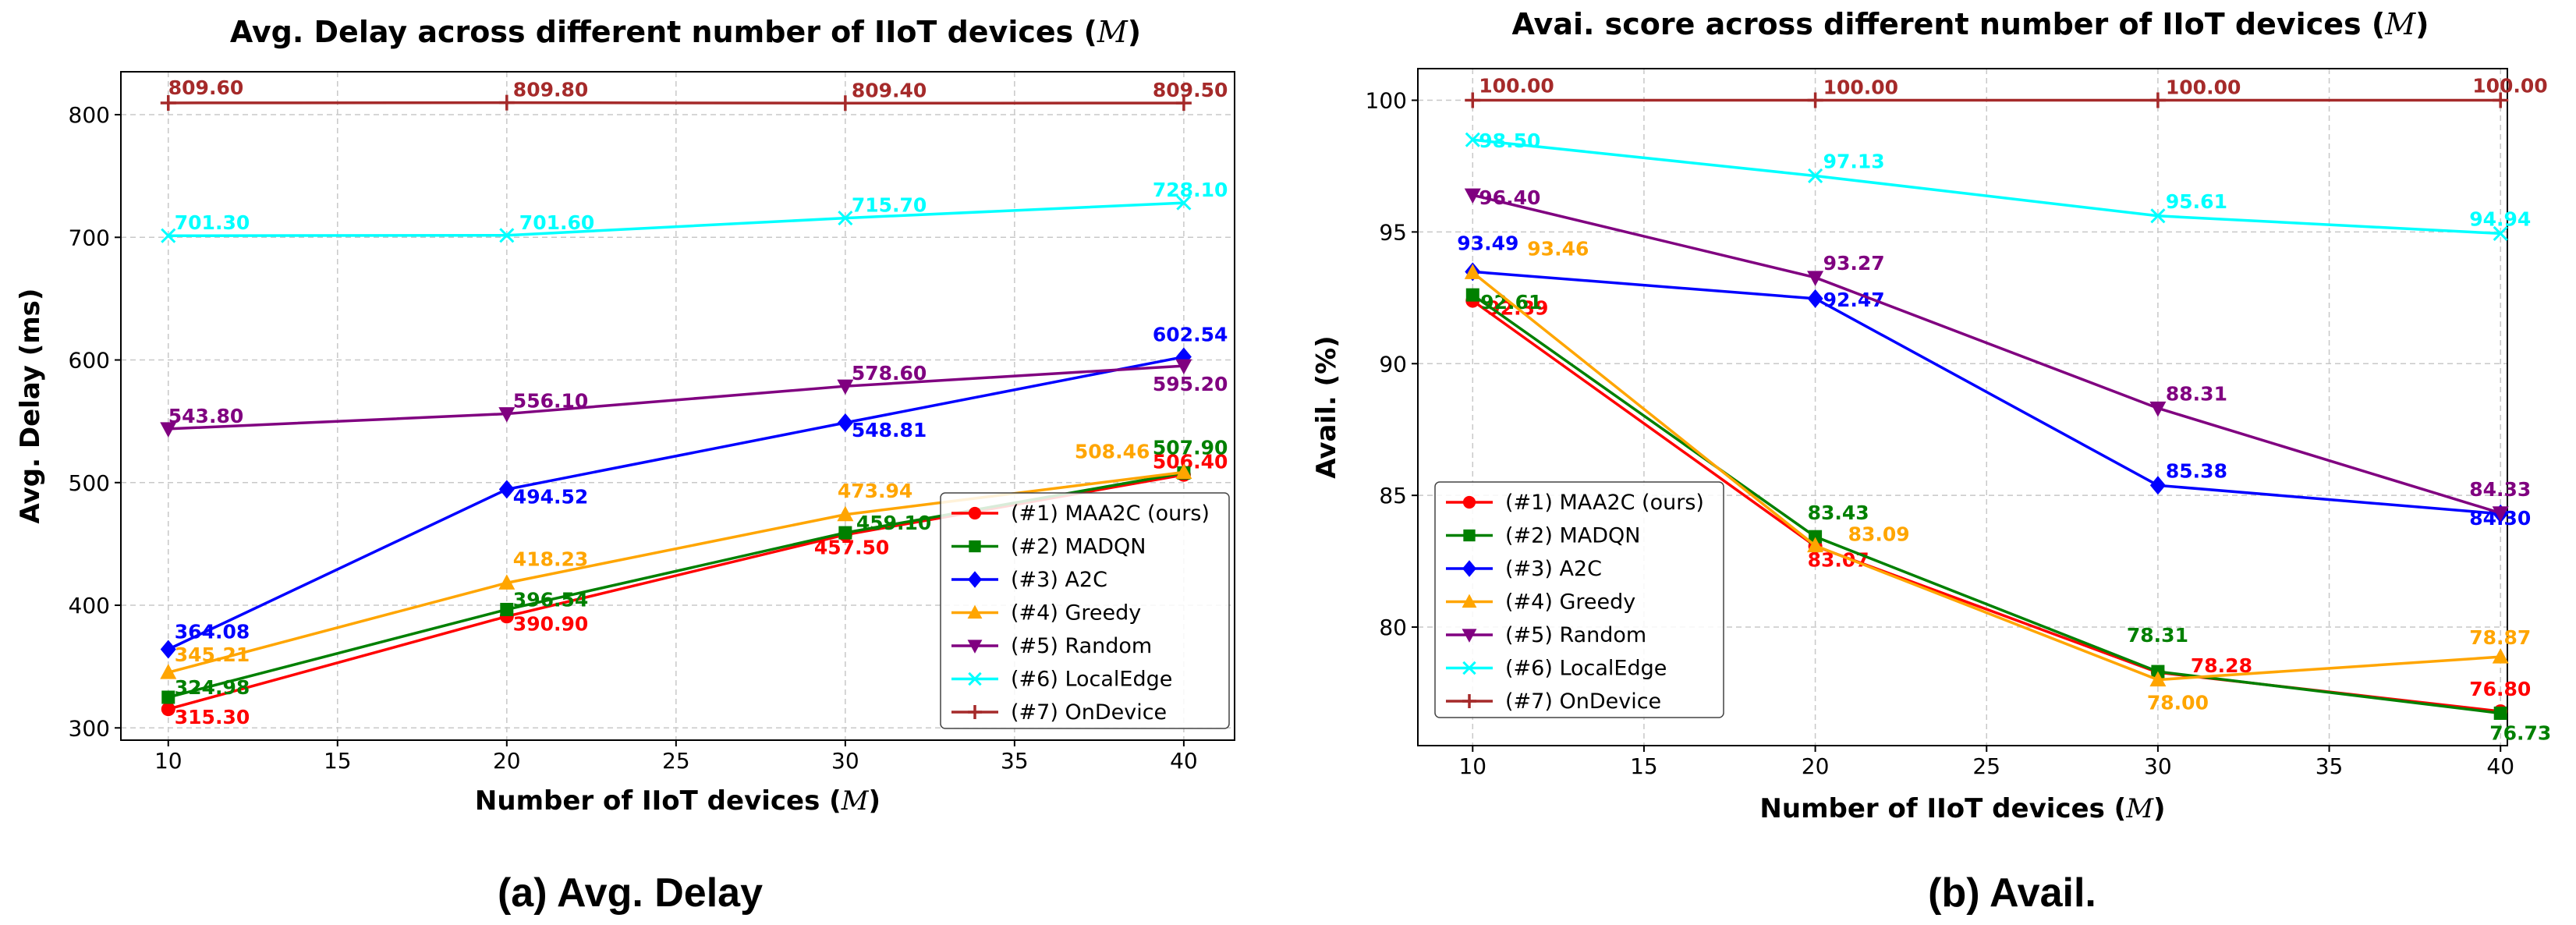  What do you see at coordinates (1326, 406) in the screenshot?
I see `y-axis-label: Avail. (%)` at bounding box center [1326, 406].